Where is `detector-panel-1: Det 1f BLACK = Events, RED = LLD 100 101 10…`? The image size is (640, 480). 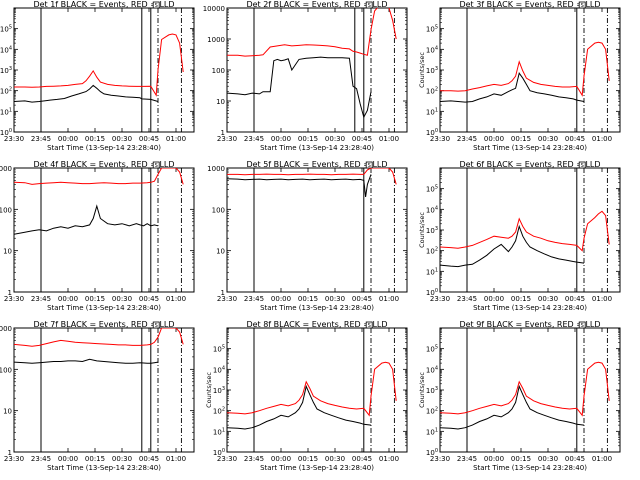
detector-panel-1: Det 1f BLACK = Events, RED = LLD 100 101 10… is located at coordinates (97, 76).